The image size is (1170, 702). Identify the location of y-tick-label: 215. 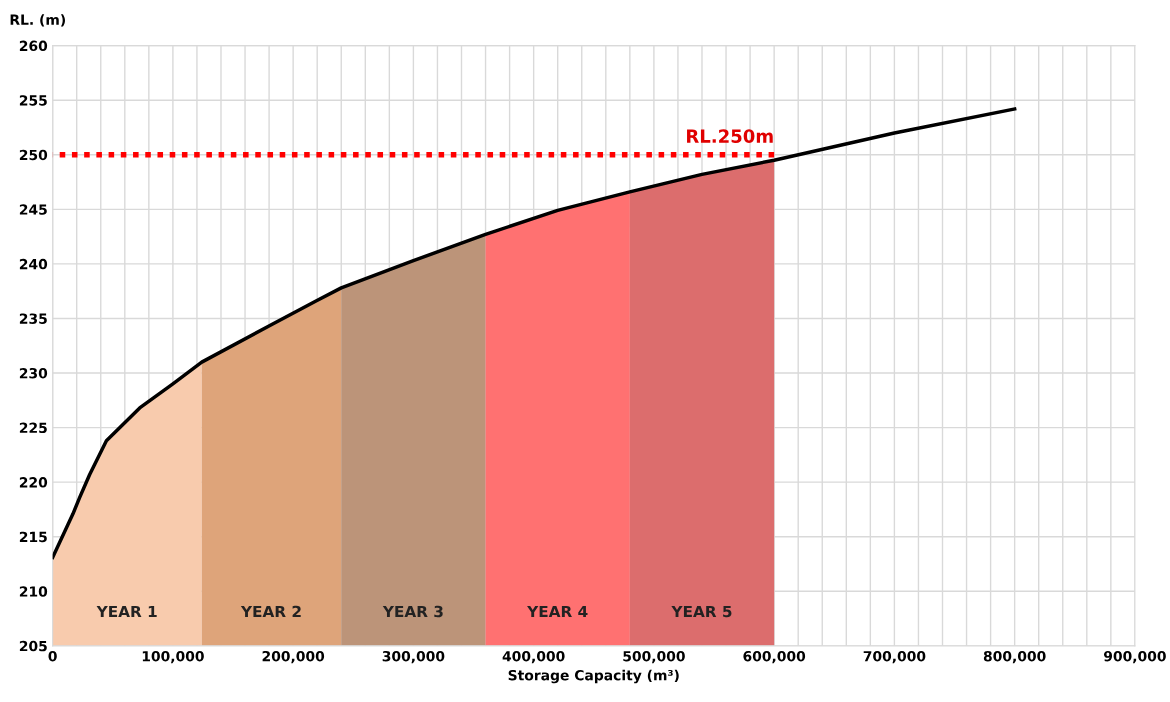
(33, 537).